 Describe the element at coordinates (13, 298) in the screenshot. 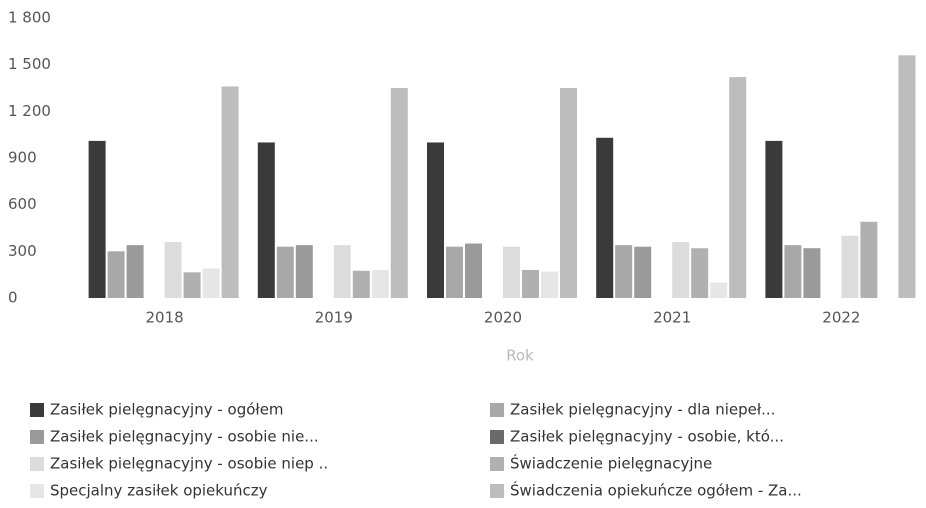

I see `y-tick-label: 0` at that location.